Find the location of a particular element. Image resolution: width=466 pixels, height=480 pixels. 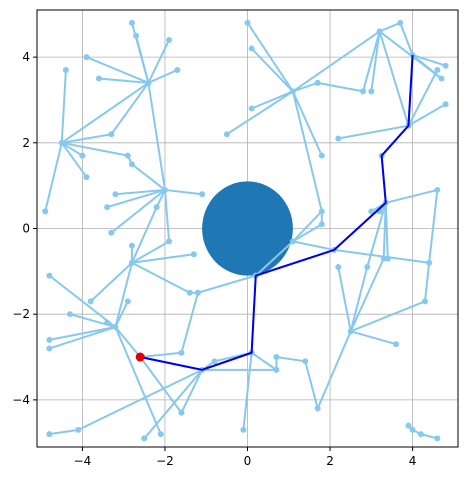

obstacle is located at coordinates (247, 228).